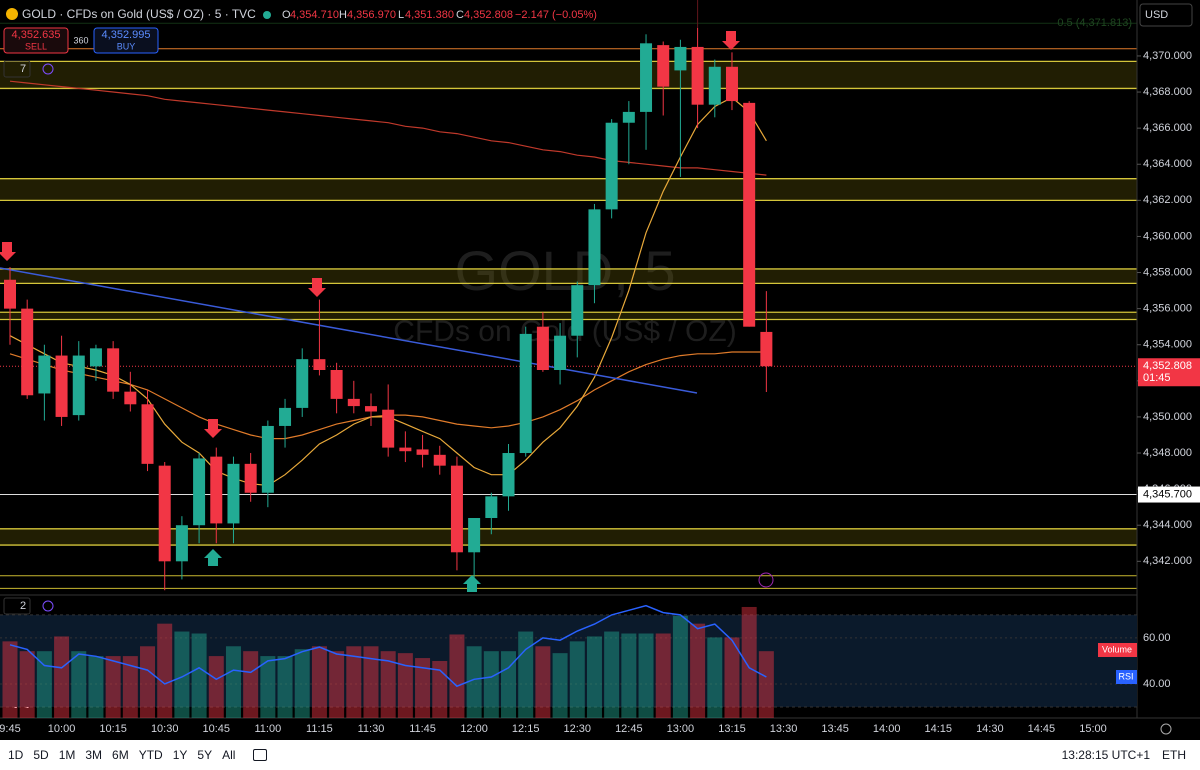 This screenshot has width=1200, height=770. I want to click on buy-button, so click(126, 40).